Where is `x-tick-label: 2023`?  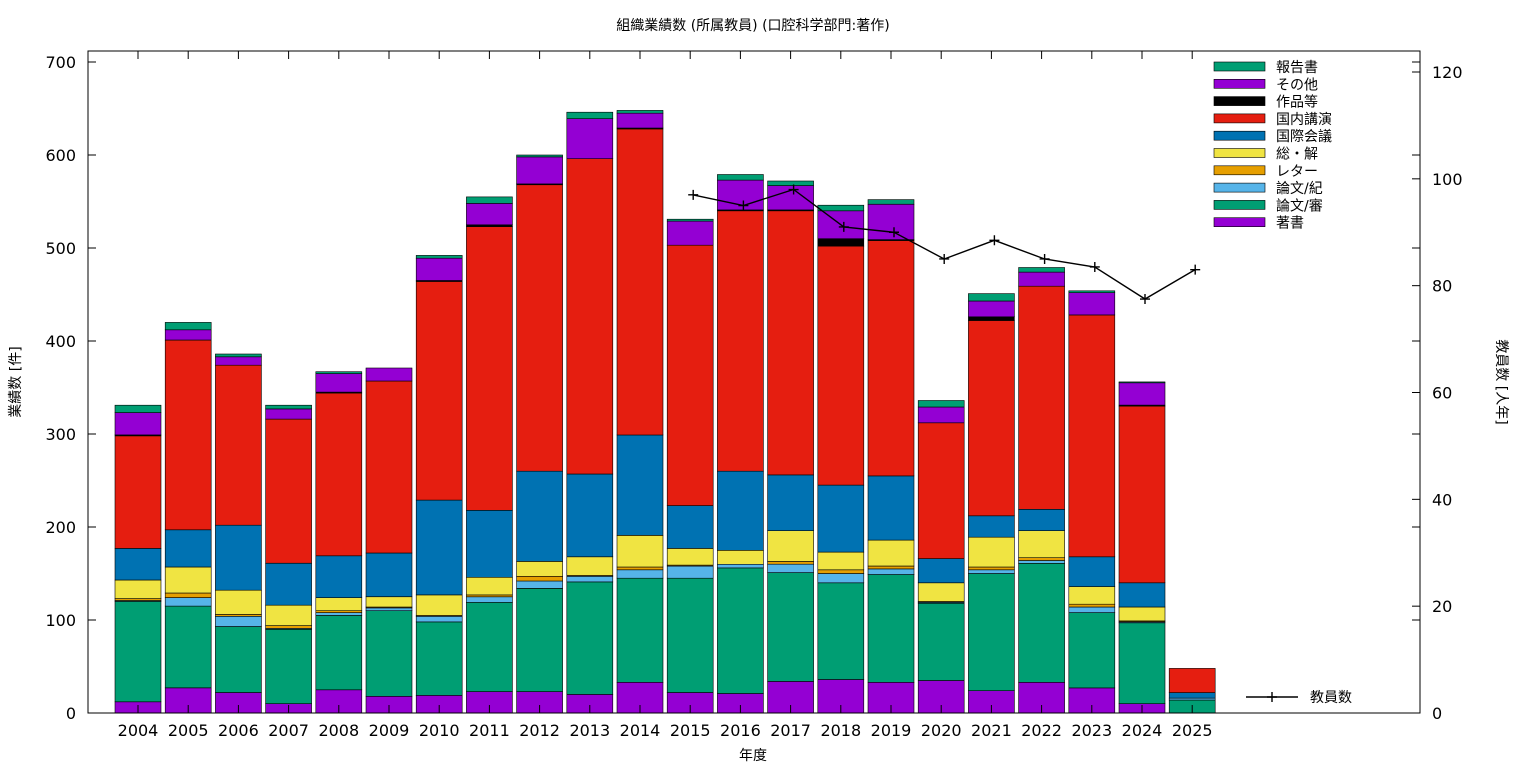 x-tick-label: 2023 is located at coordinates (1091, 730).